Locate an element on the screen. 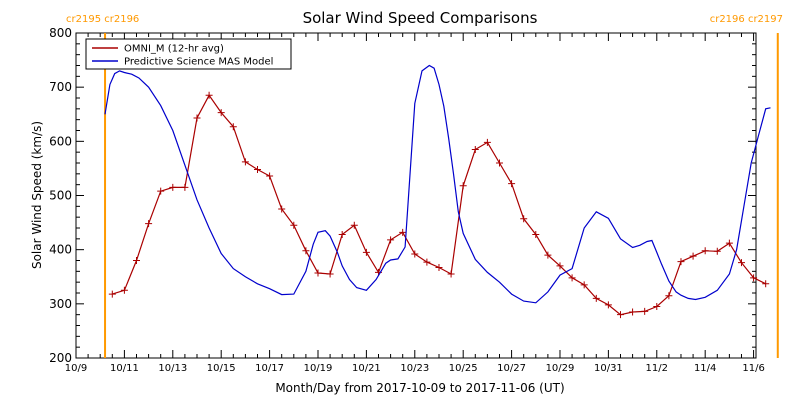 Image resolution: width=800 pixels, height=400 pixels. x-tick-label: 10/27 is located at coordinates (511, 368).